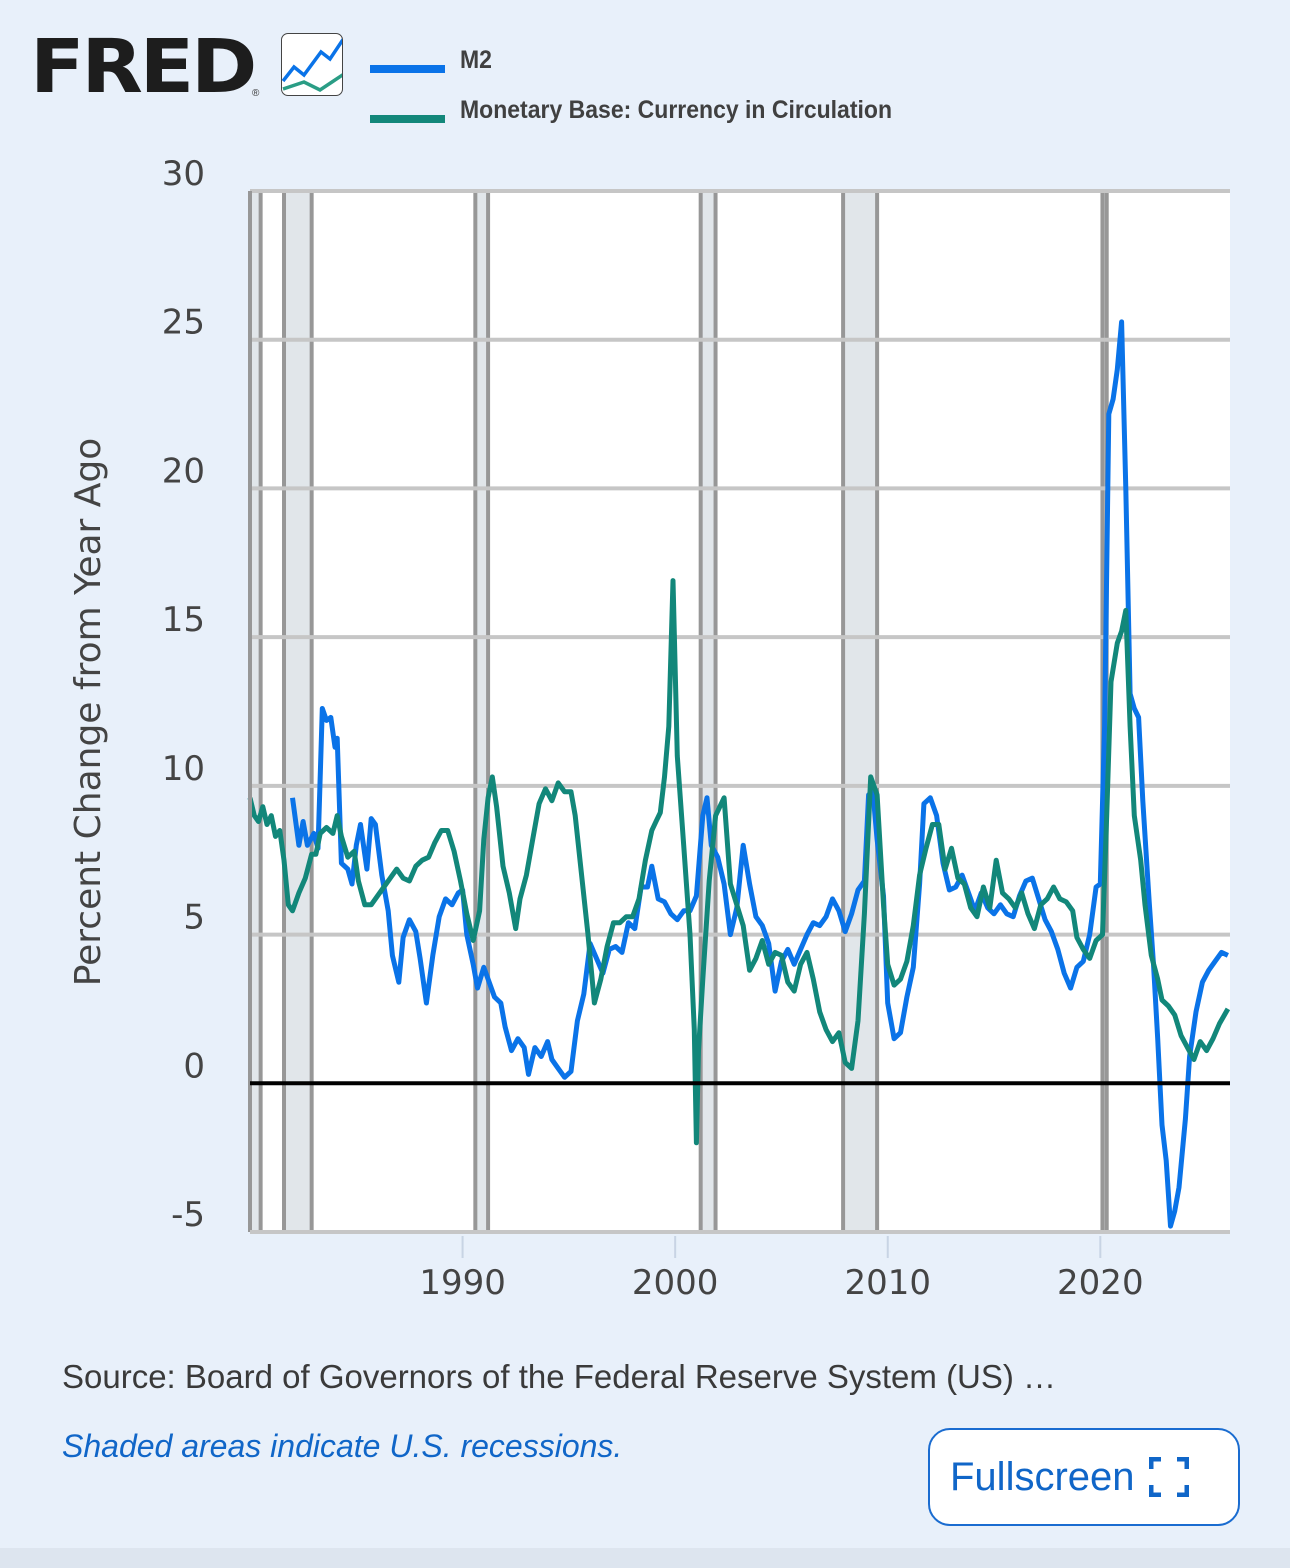 The image size is (1290, 1568). What do you see at coordinates (887, 1283) in the screenshot?
I see `x-tick-label: 2010` at bounding box center [887, 1283].